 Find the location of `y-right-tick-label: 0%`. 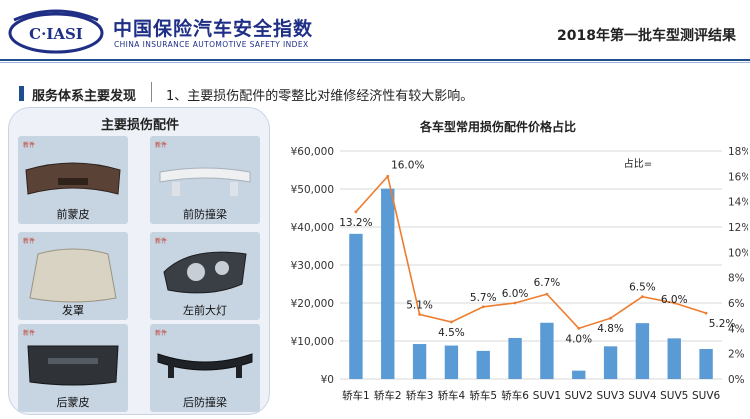

y-right-tick-label: 0% is located at coordinates (736, 380).